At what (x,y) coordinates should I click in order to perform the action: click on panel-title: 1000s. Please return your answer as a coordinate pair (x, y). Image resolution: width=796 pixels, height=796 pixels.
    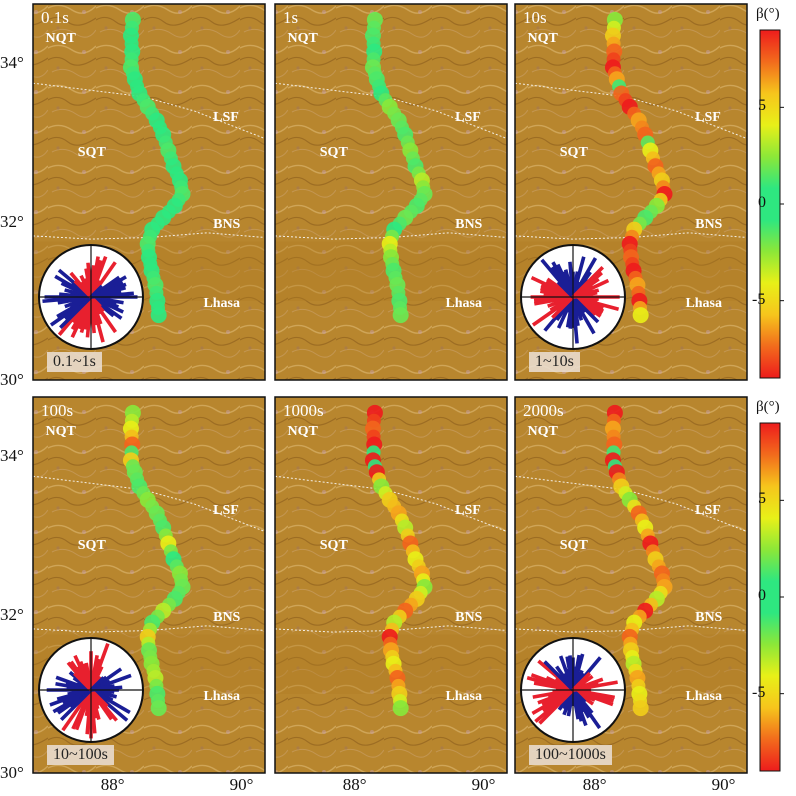
    Looking at the image, I should click on (303, 410).